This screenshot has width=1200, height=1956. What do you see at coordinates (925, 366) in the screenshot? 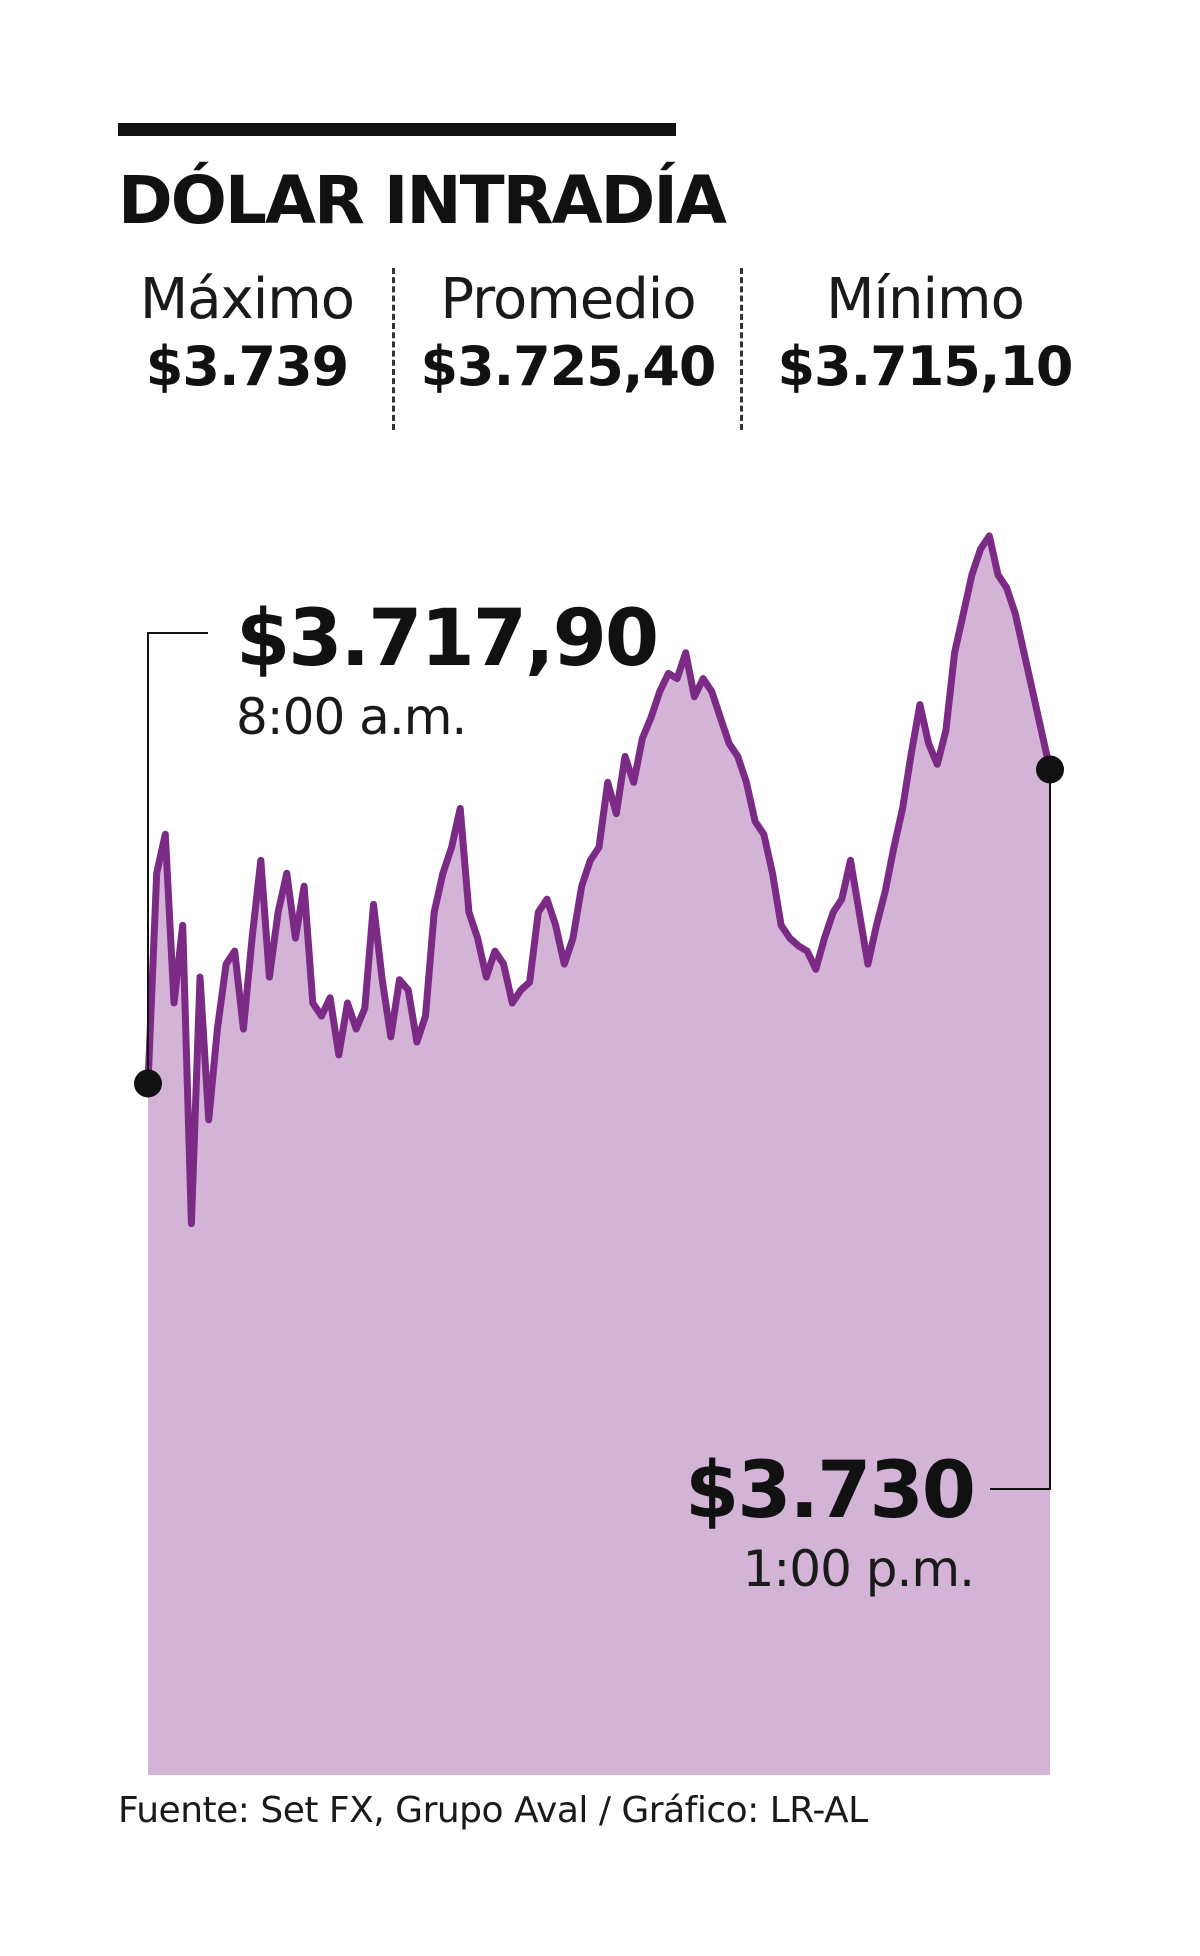
I see `stat-minimum-value: $3.715,10` at bounding box center [925, 366].